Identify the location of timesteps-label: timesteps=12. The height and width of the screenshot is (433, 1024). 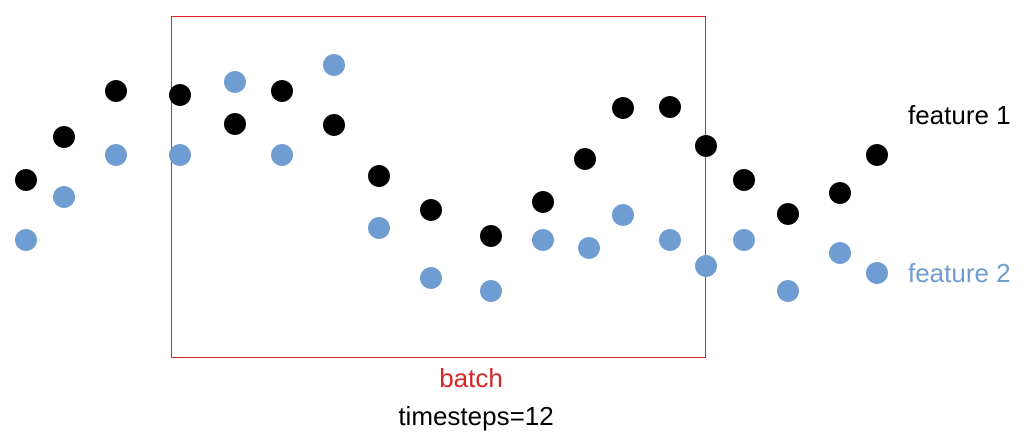
(475, 416).